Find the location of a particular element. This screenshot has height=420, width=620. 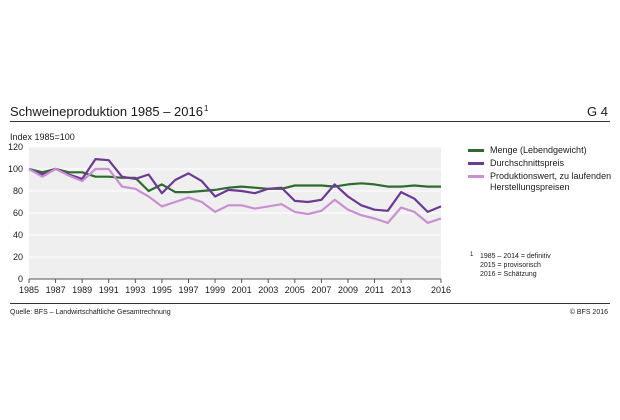

chart-title: Schweineproduktion 1985 – 20161 is located at coordinates (109, 111).